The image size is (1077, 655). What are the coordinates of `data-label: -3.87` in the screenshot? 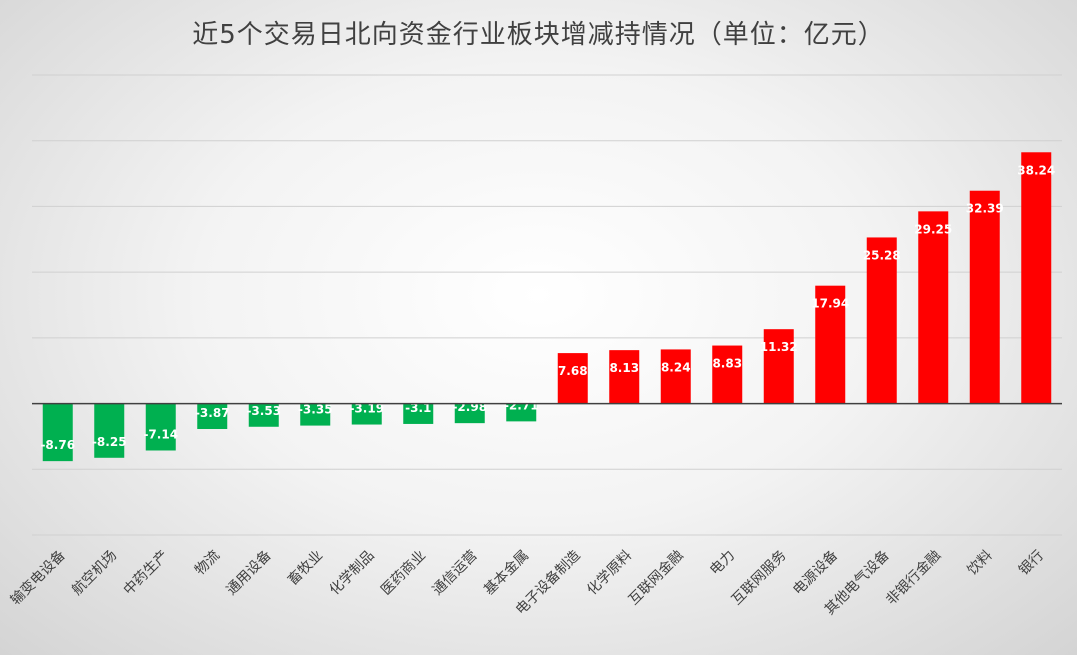 It's located at (212, 413).